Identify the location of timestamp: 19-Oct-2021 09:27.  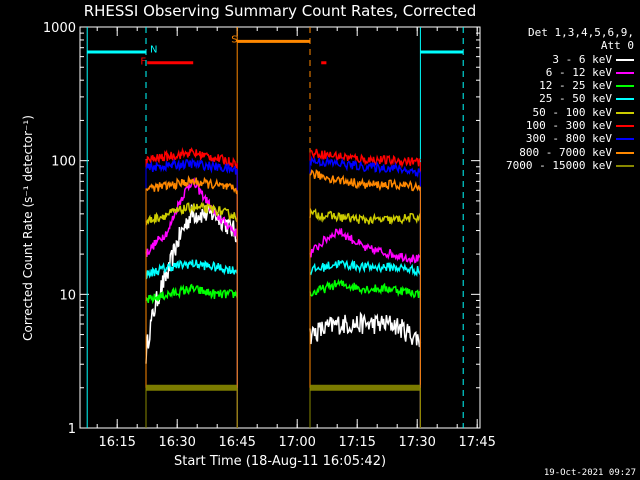
(589, 473).